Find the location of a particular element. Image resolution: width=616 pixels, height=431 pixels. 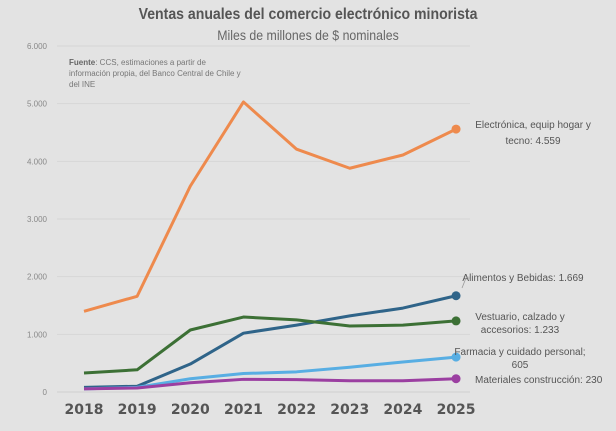

x-tick-label: 2023 is located at coordinates (349, 410).